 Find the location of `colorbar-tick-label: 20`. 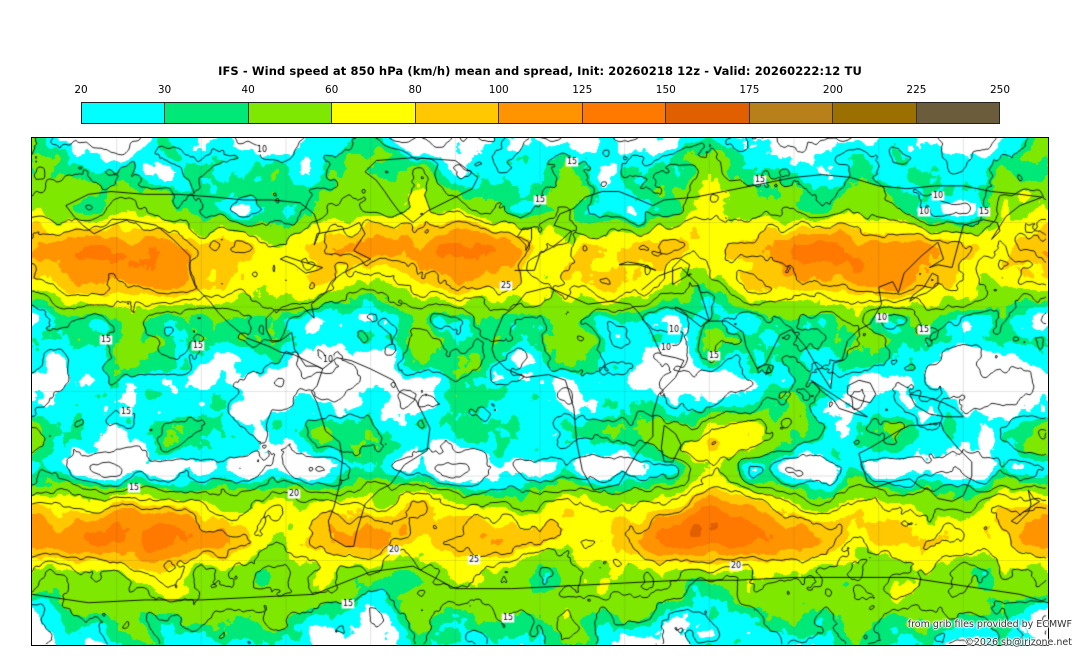

colorbar-tick-label: 20 is located at coordinates (81, 90).